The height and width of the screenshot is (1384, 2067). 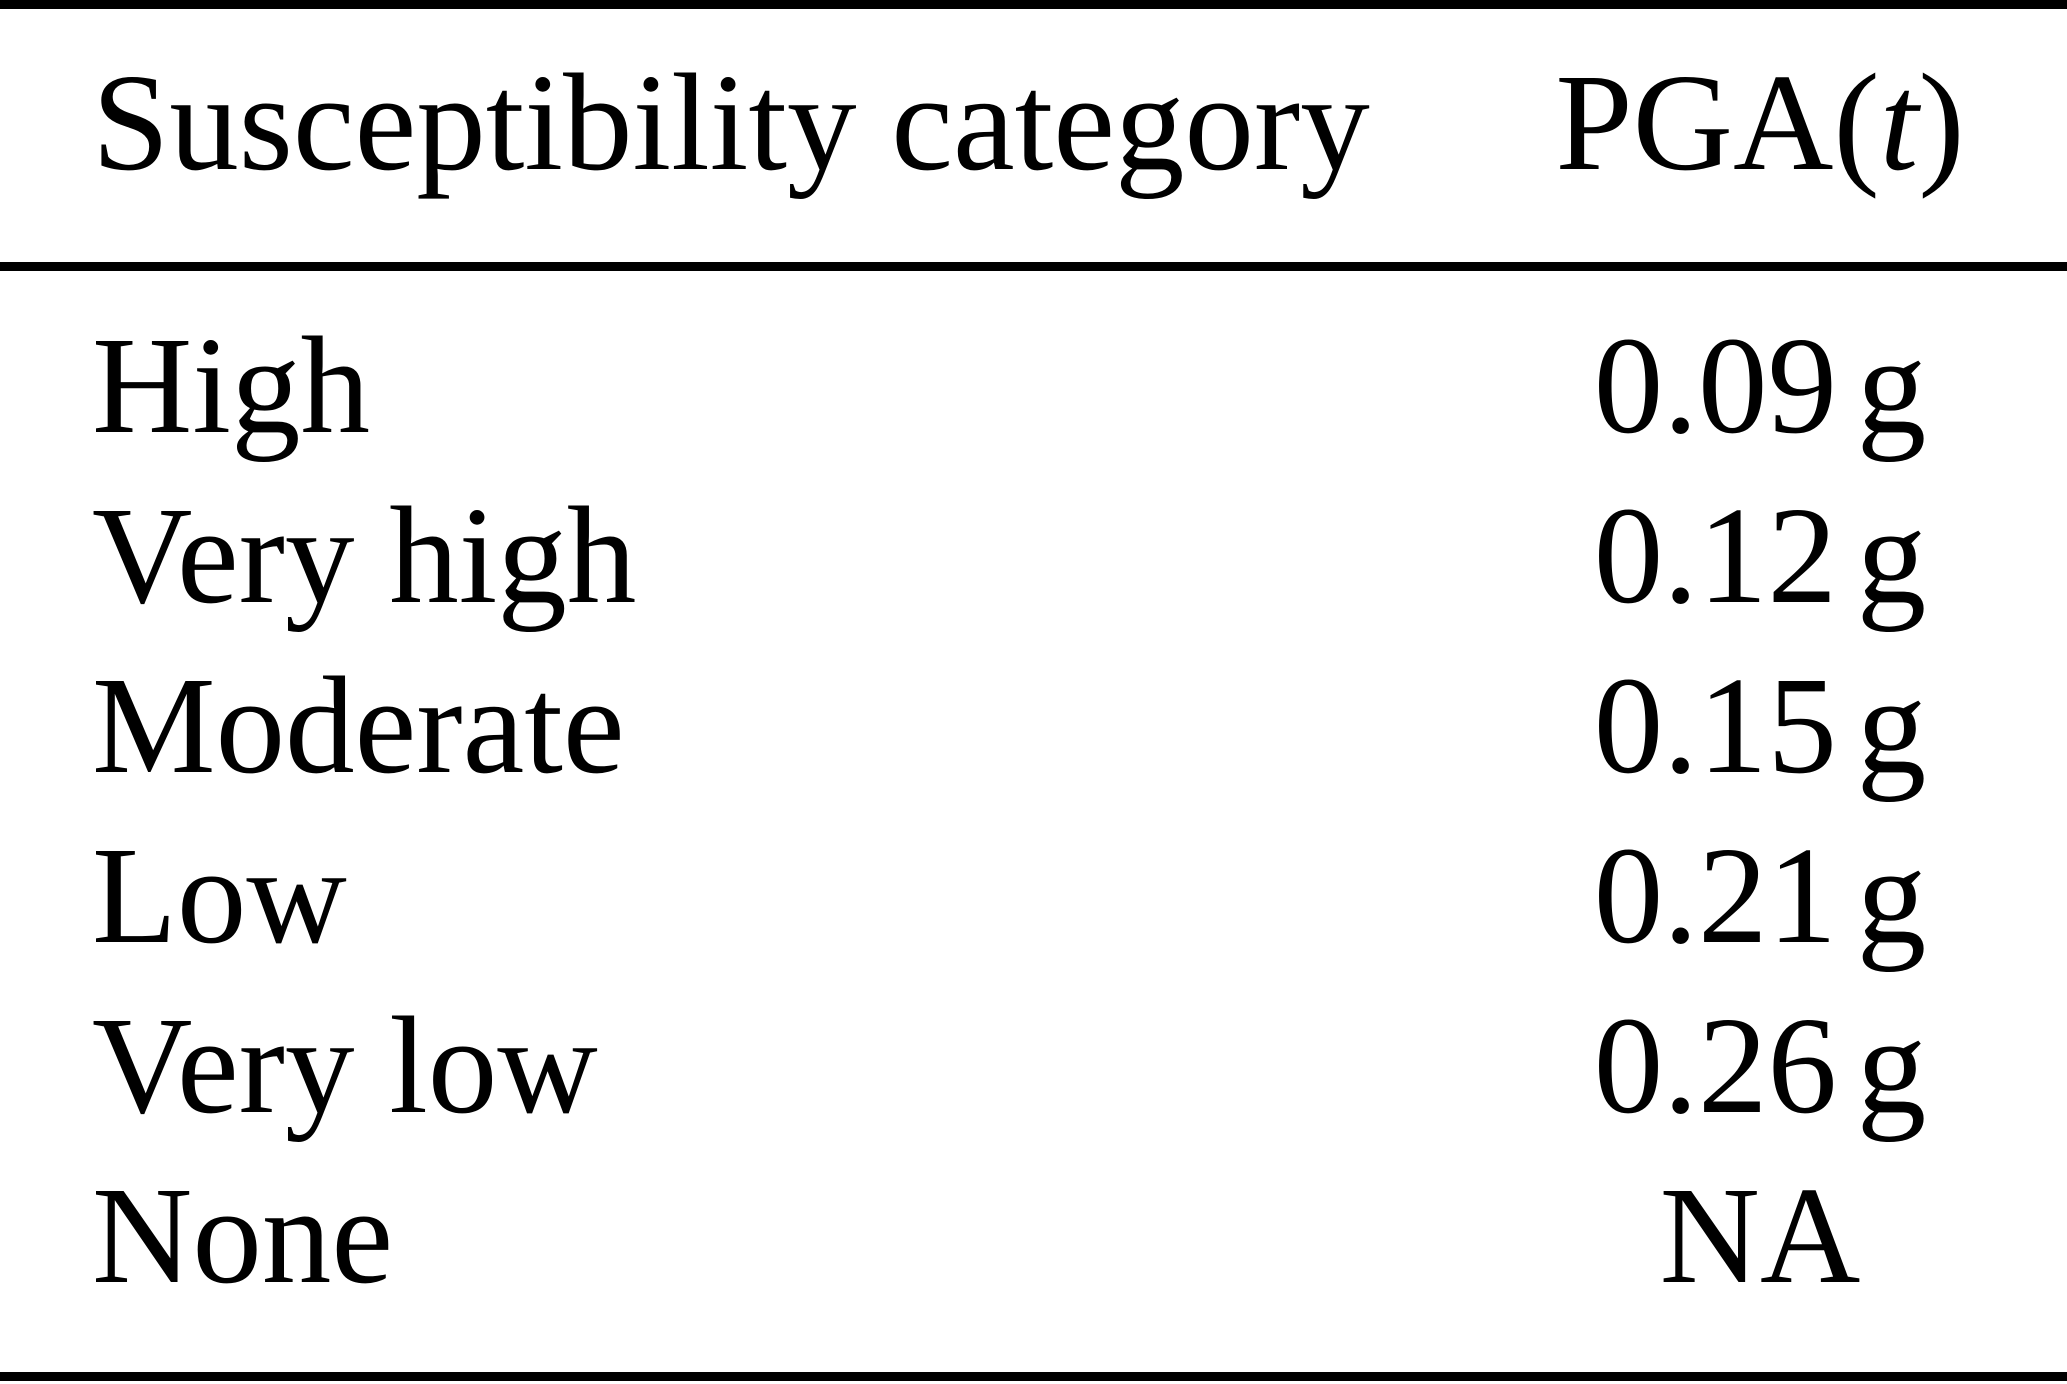 I want to click on category-cell: Moderate, so click(x=358, y=726).